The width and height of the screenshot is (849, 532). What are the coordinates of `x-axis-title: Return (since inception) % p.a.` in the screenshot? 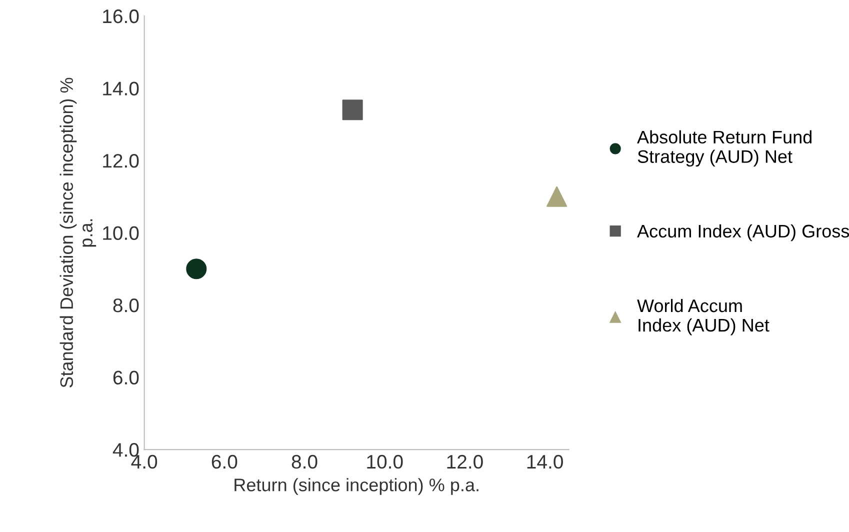 It's located at (356, 486).